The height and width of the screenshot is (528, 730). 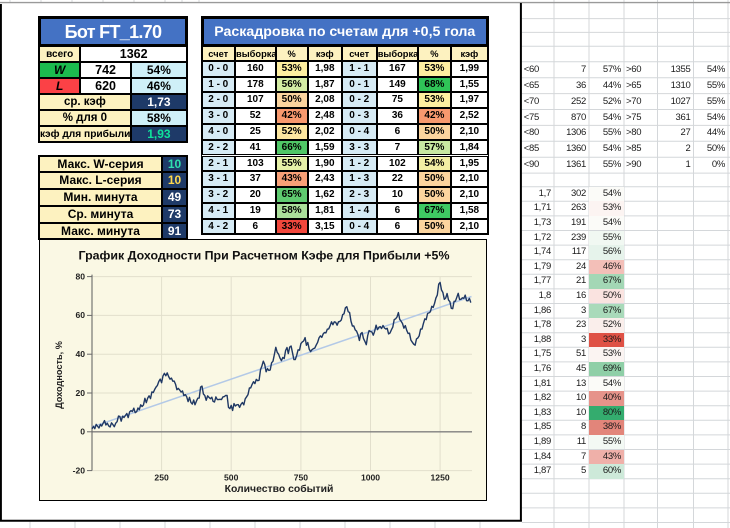 What do you see at coordinates (231, 478) in the screenshot?
I see `svg-text: 500` at bounding box center [231, 478].